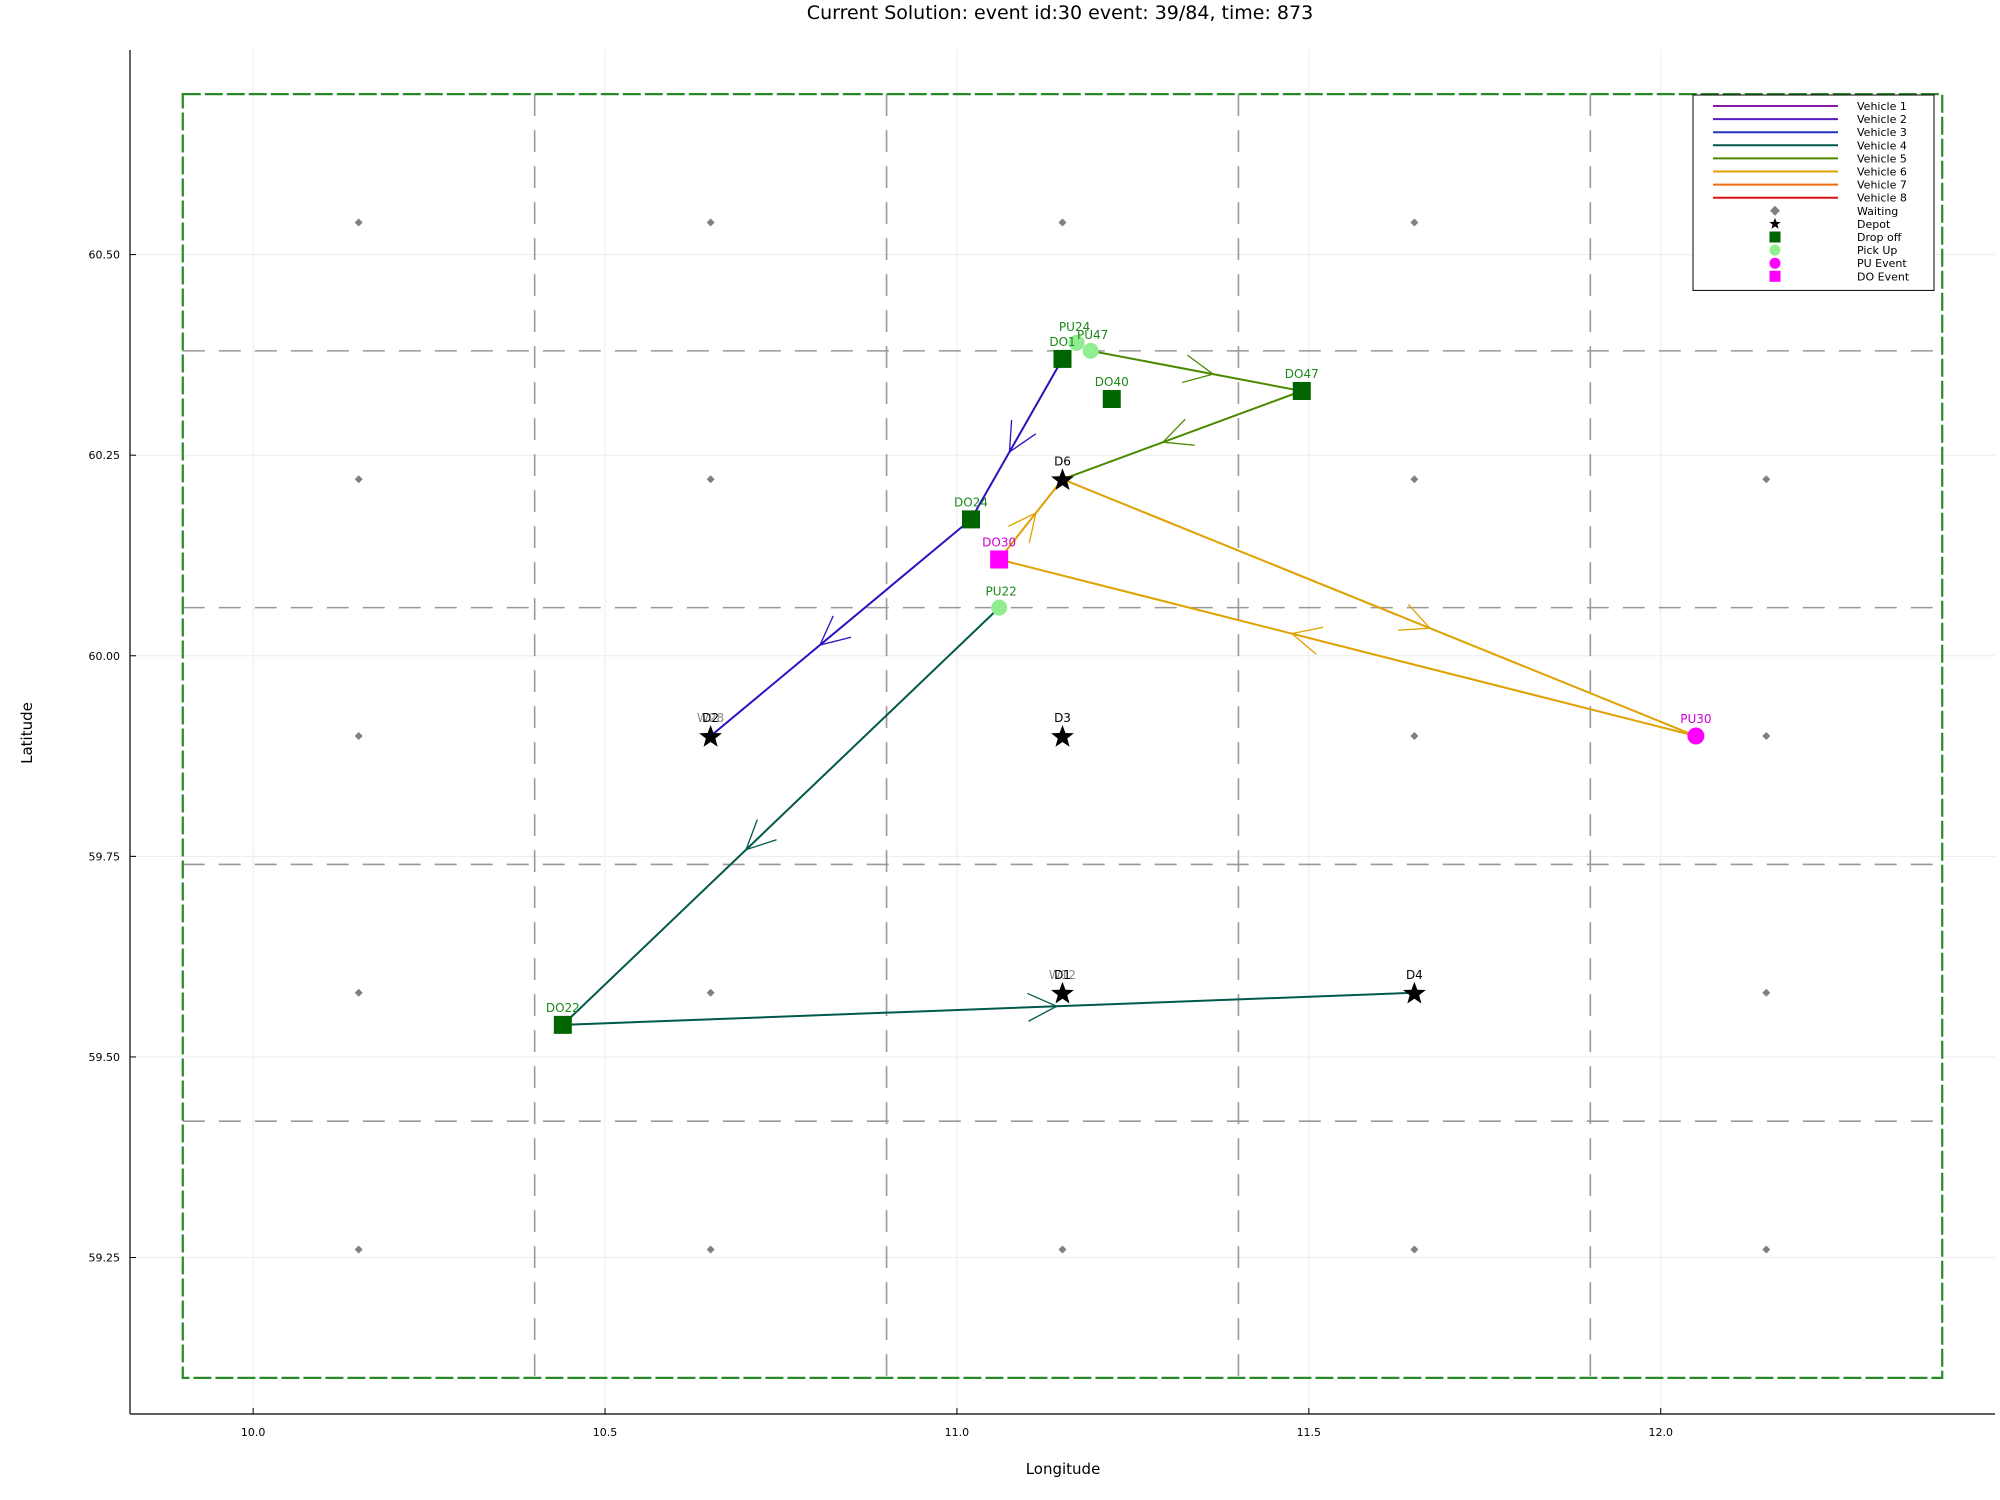 The width and height of the screenshot is (2000, 1500). I want to click on pu-event-label: PU30, so click(1695, 719).